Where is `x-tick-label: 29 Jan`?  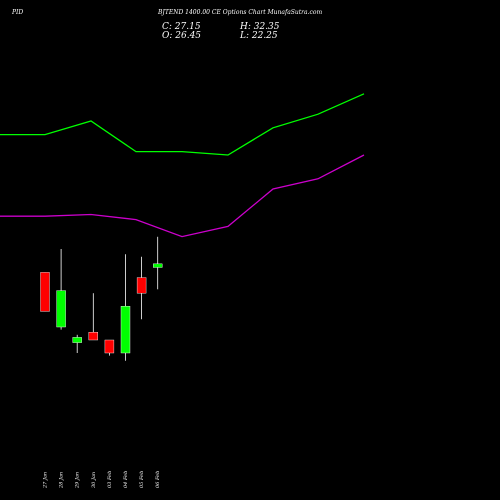 x-tick-label: 29 Jan is located at coordinates (78, 480).